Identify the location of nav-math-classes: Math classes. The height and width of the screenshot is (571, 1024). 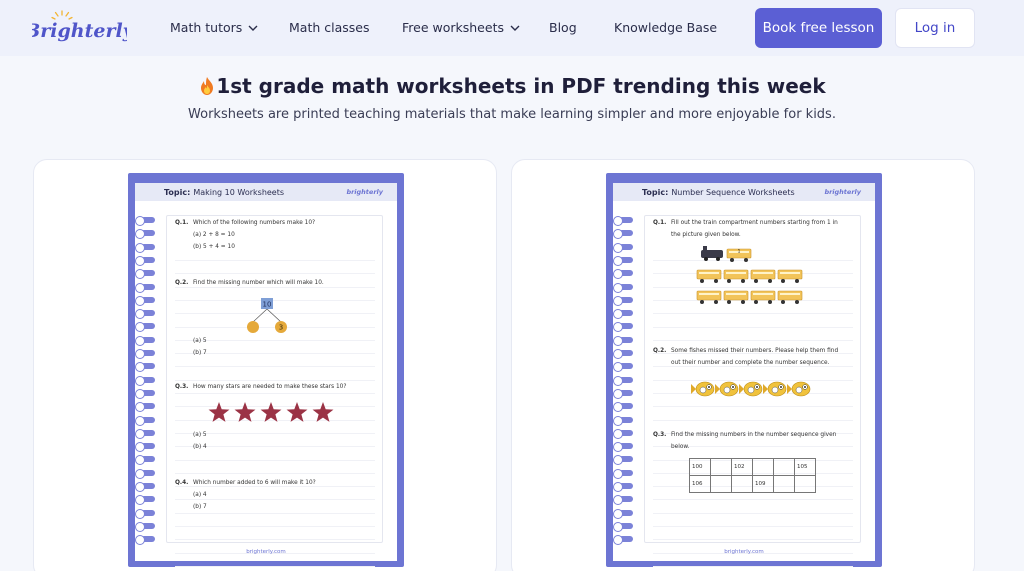
(329, 27).